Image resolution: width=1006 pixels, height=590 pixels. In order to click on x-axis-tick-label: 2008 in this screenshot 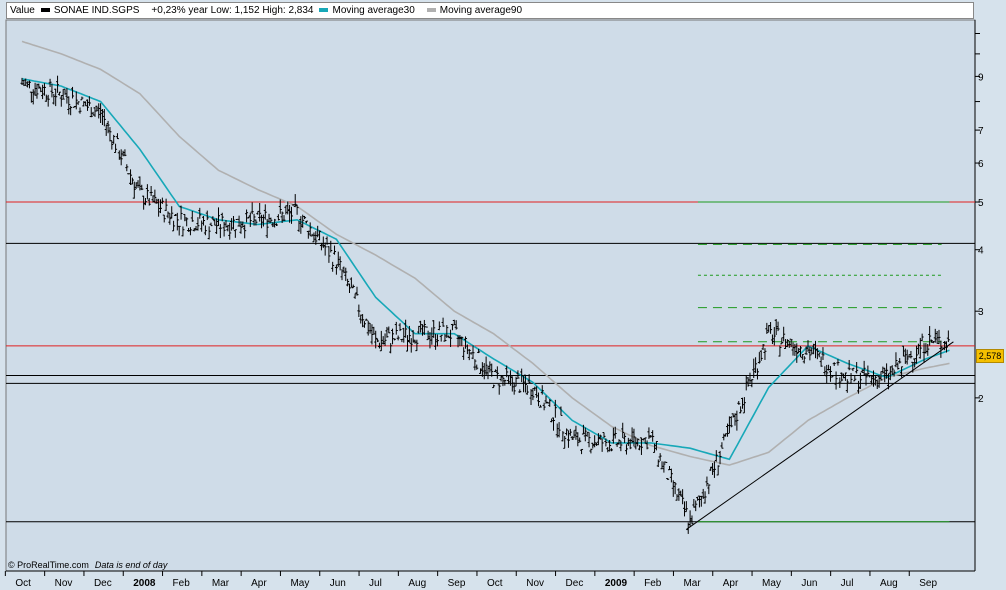, I will do `click(144, 583)`.